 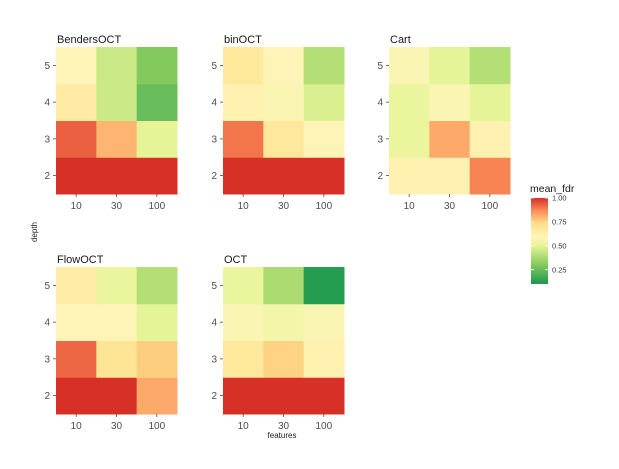 I want to click on panel-title: BendersOCT, so click(x=89, y=40).